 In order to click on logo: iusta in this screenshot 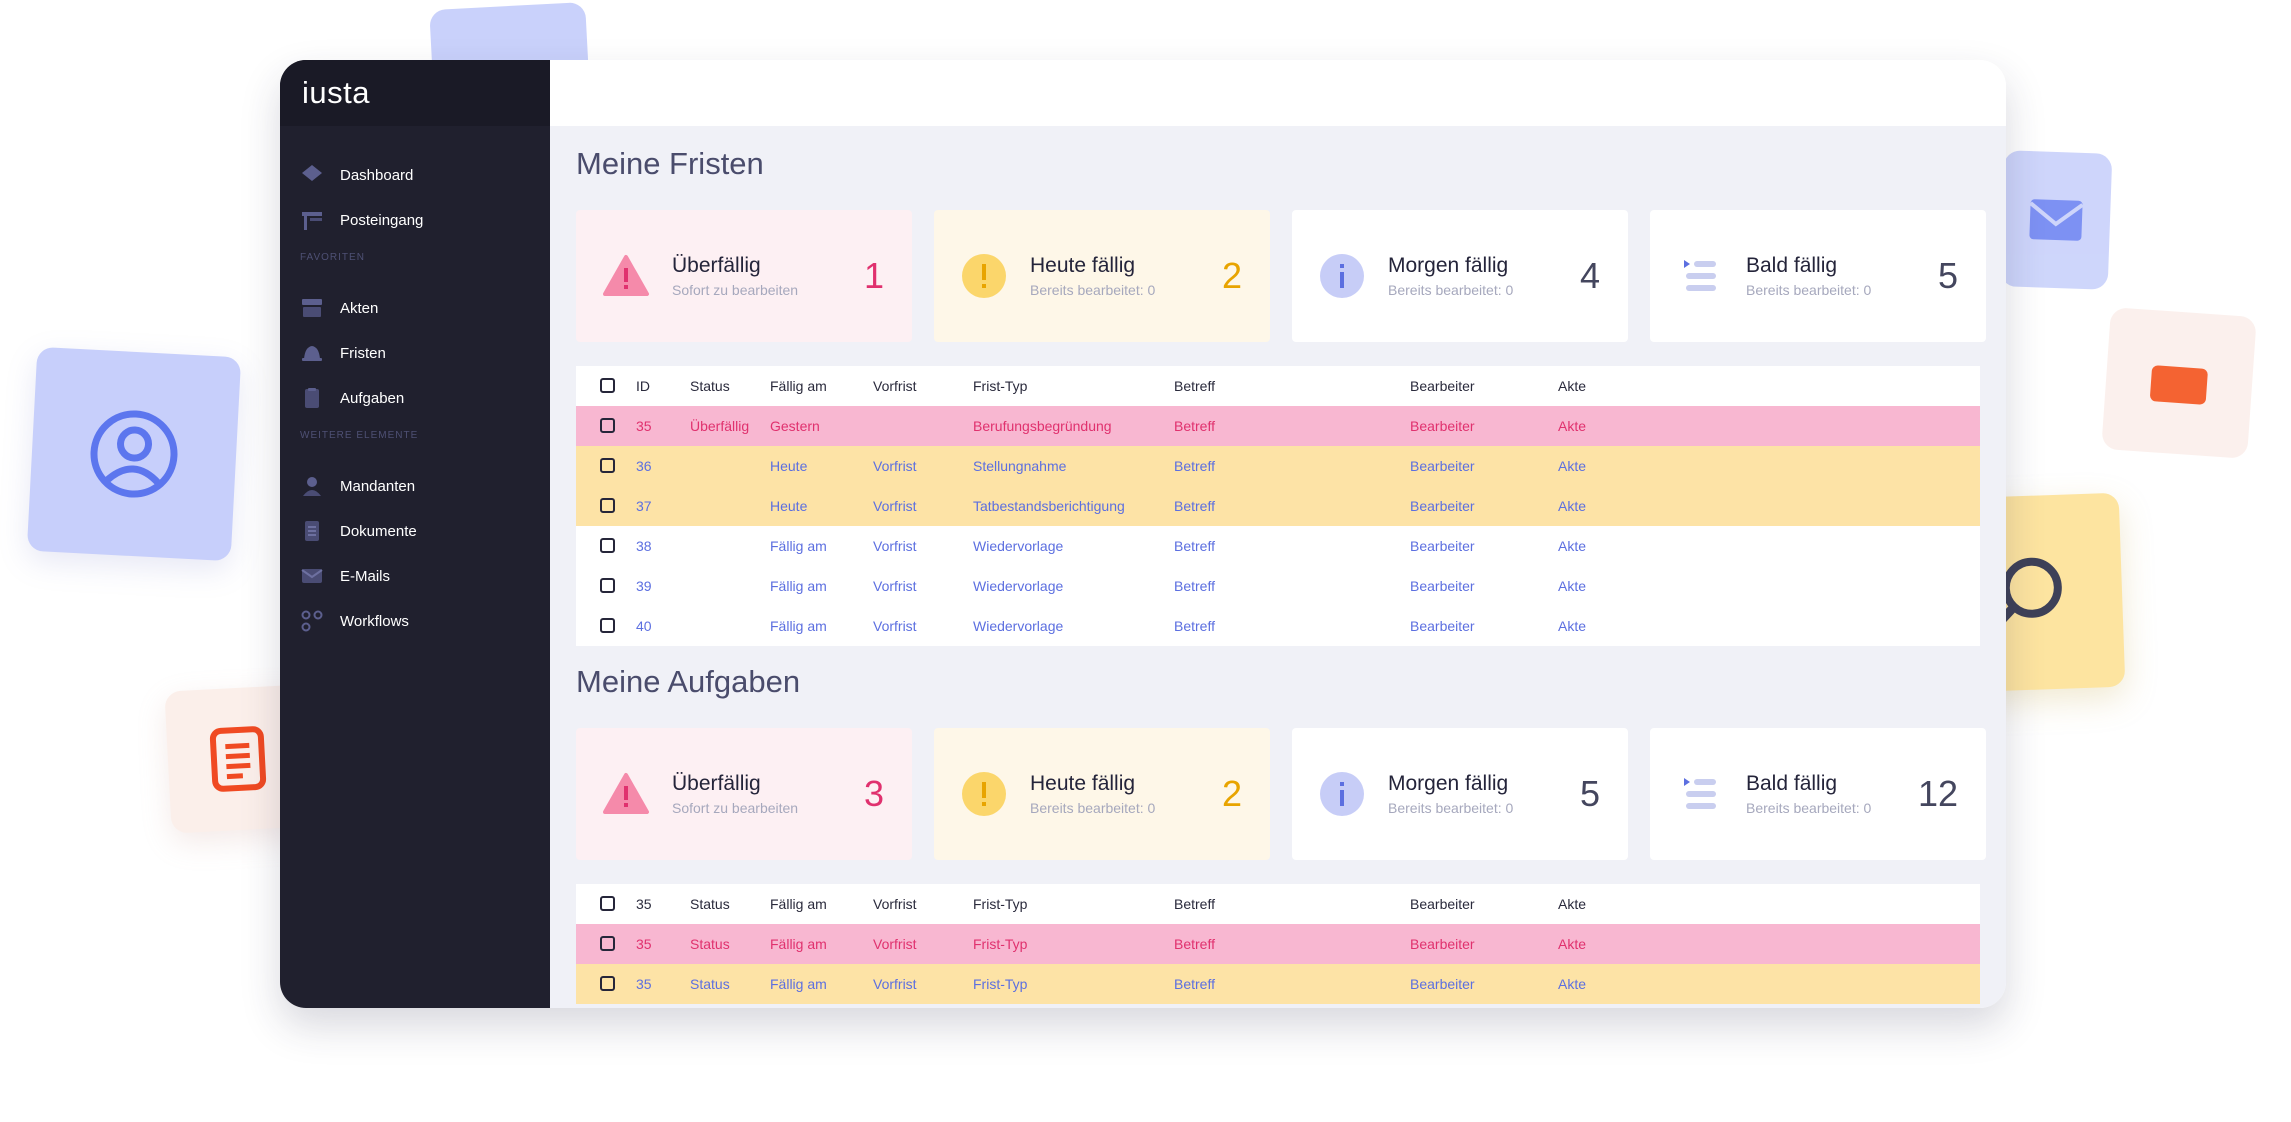, I will do `click(415, 93)`.